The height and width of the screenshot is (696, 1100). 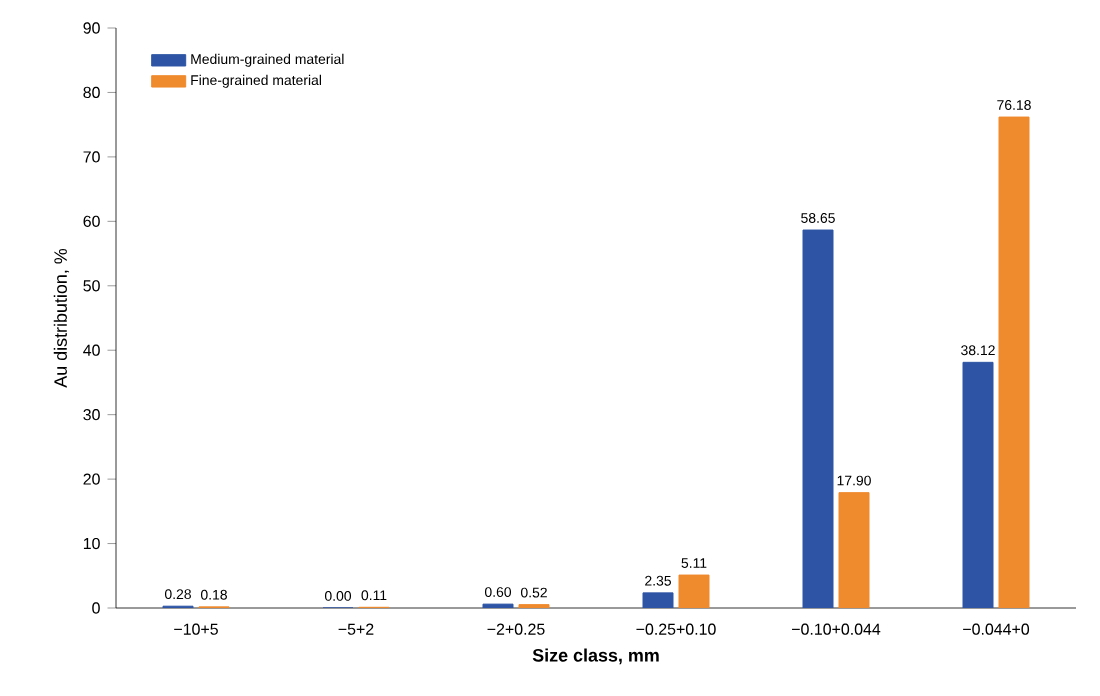 I want to click on y-axis-title: Au distribution, %, so click(x=61, y=318).